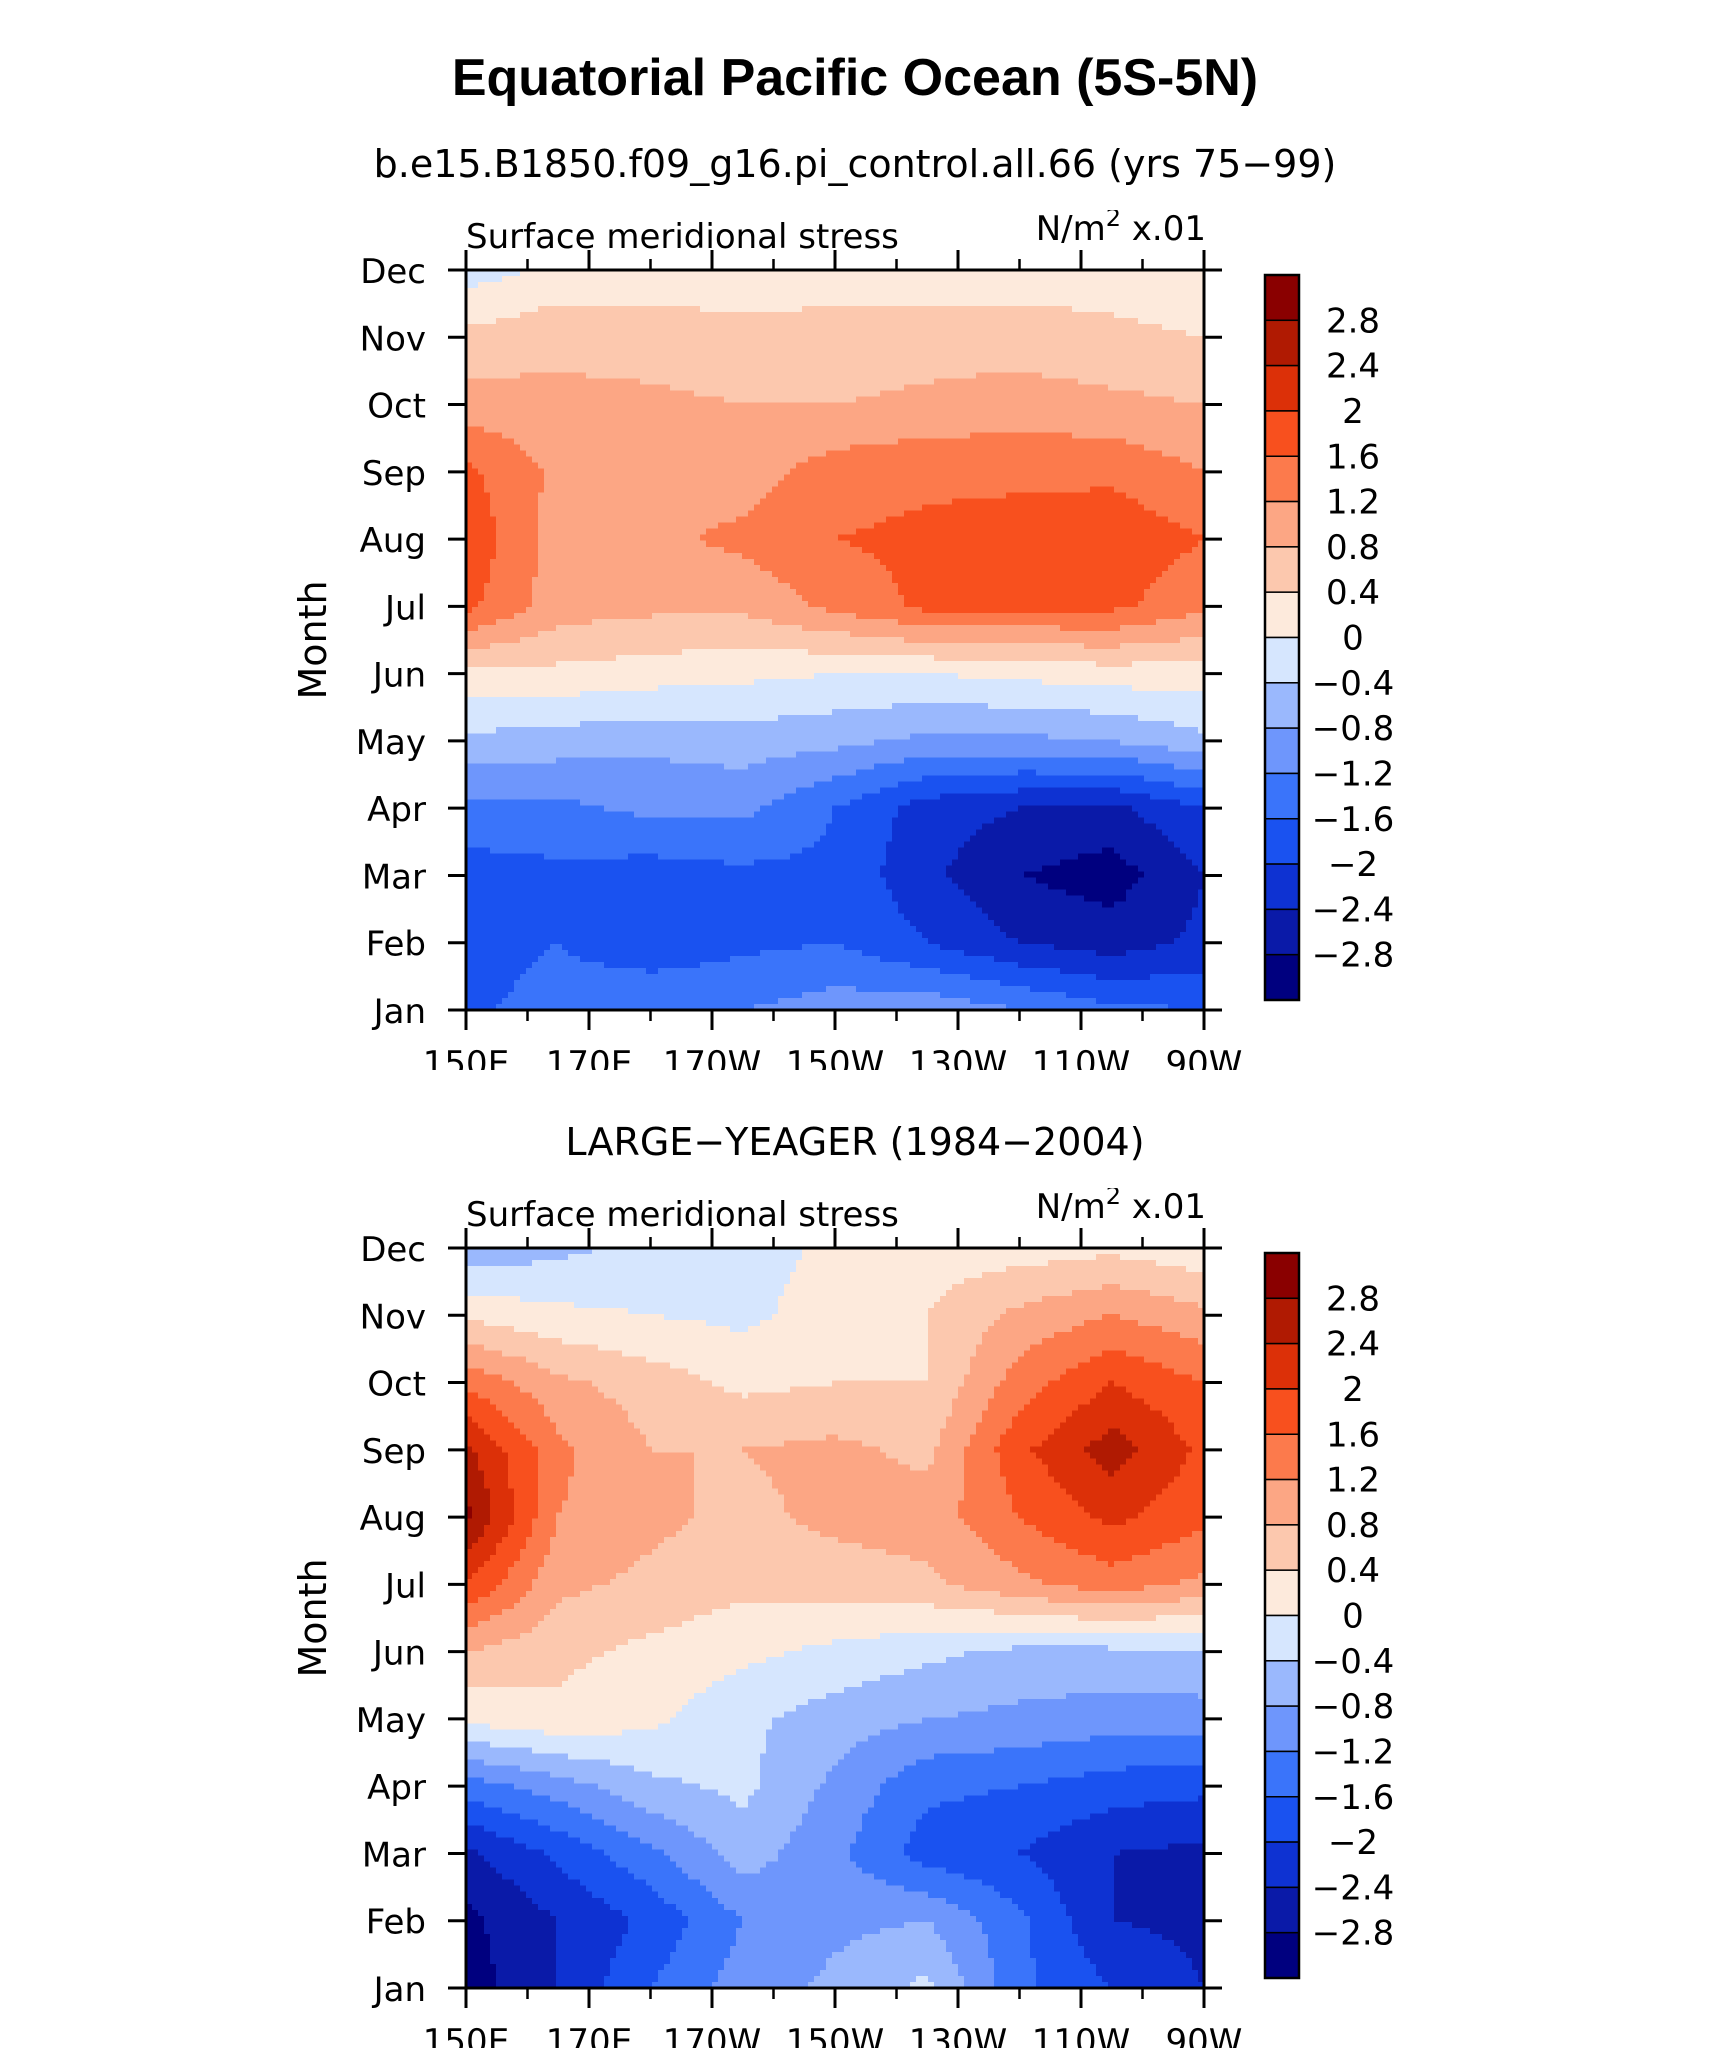 This screenshot has height=2062, width=1710. Describe the element at coordinates (396, 945) in the screenshot. I see `month-tick-label: Feb` at that location.